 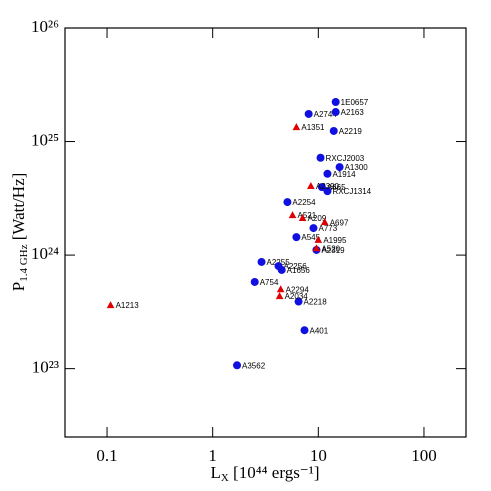 I want to click on point-label: A520, so click(x=330, y=248).